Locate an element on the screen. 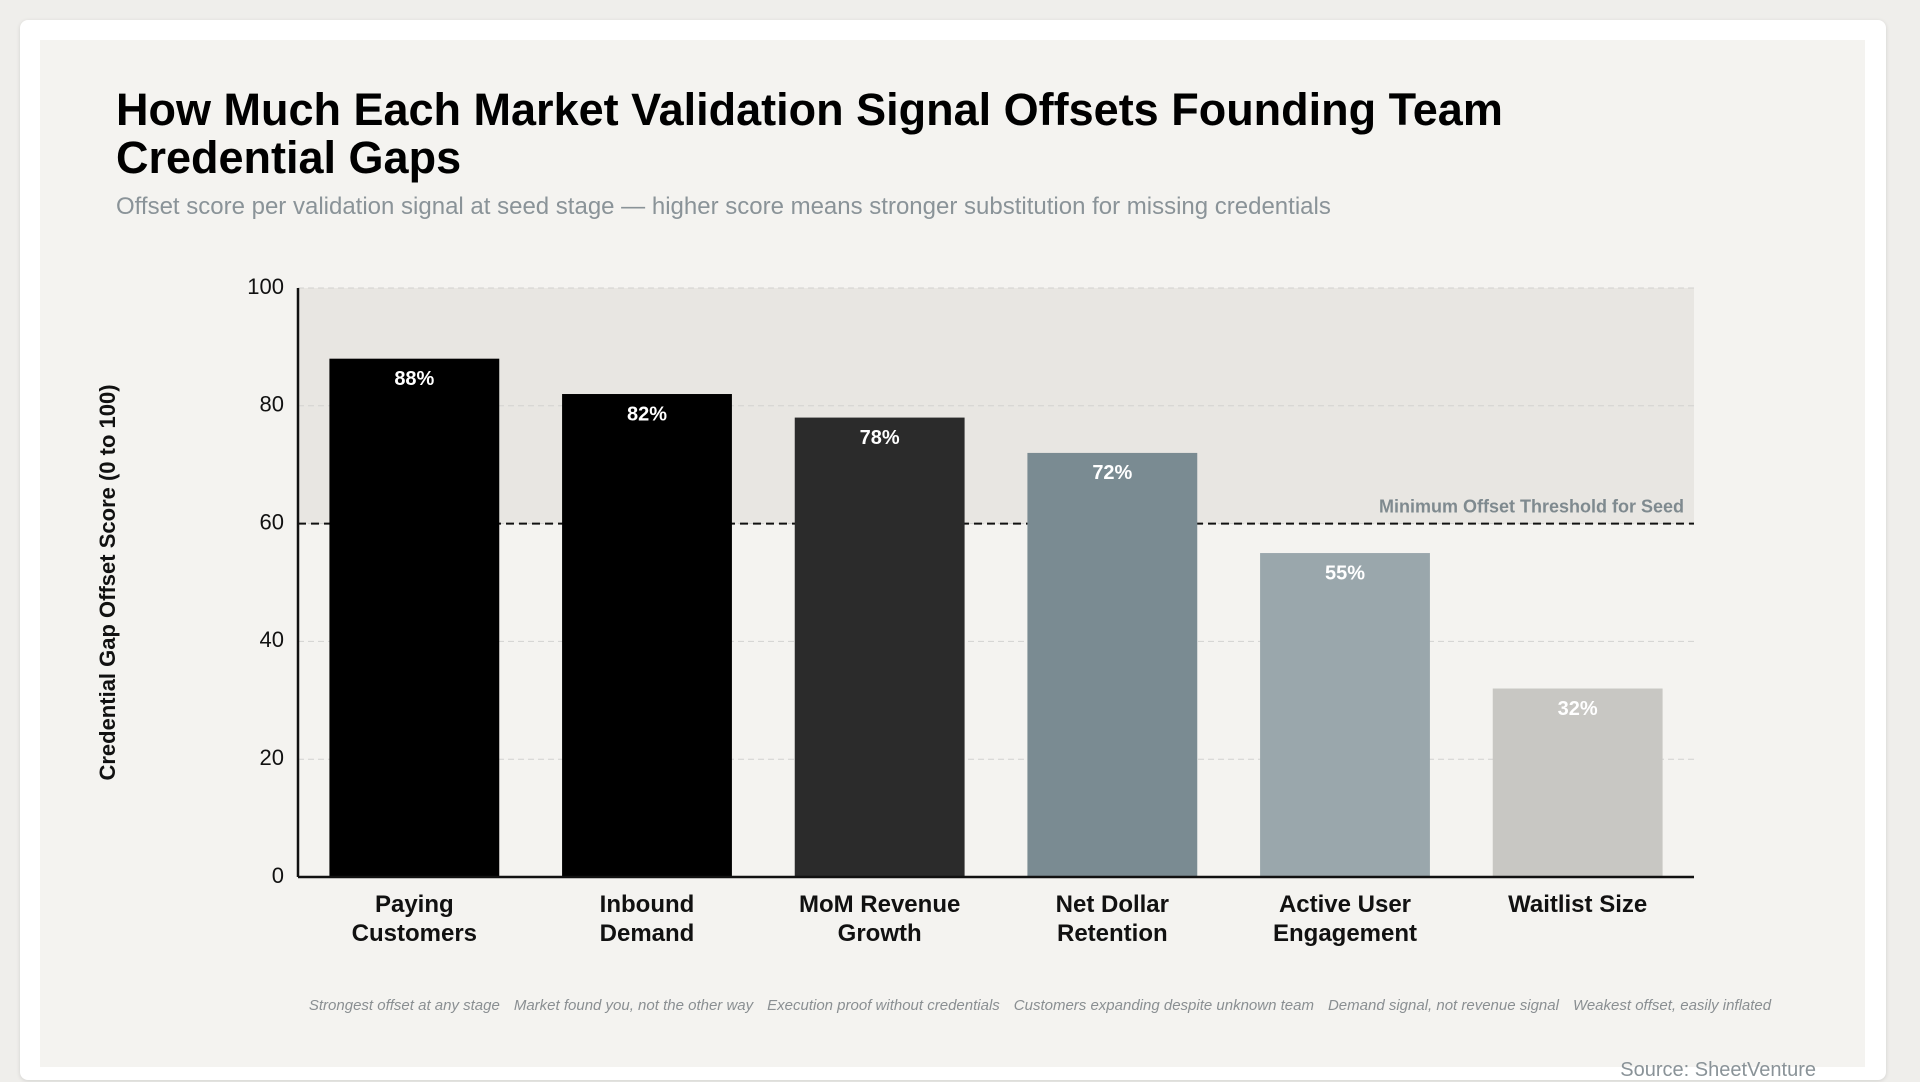 This screenshot has width=1920, height=1082. annotation: Demand signal, not revenue signal is located at coordinates (1443, 1005).